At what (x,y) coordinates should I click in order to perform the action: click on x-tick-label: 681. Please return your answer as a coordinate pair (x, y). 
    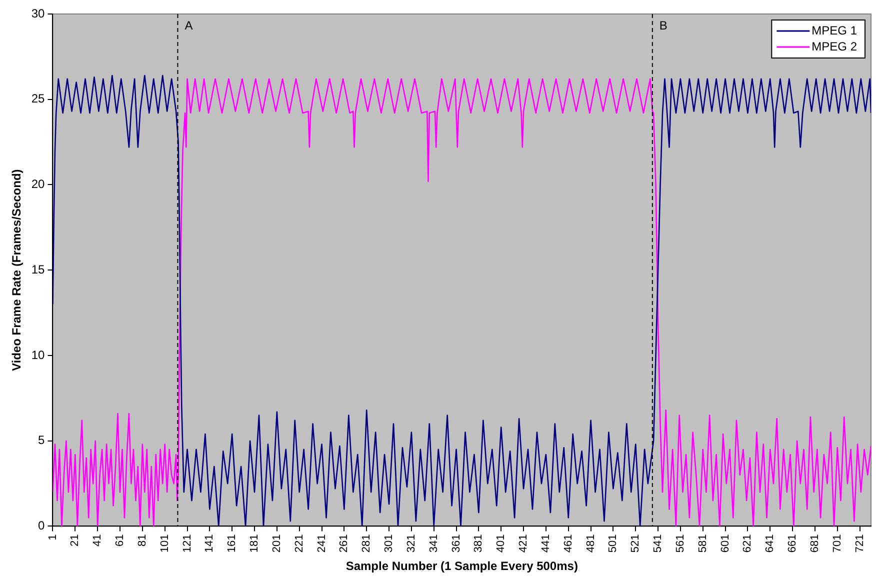
    Looking at the image, I should click on (814, 543).